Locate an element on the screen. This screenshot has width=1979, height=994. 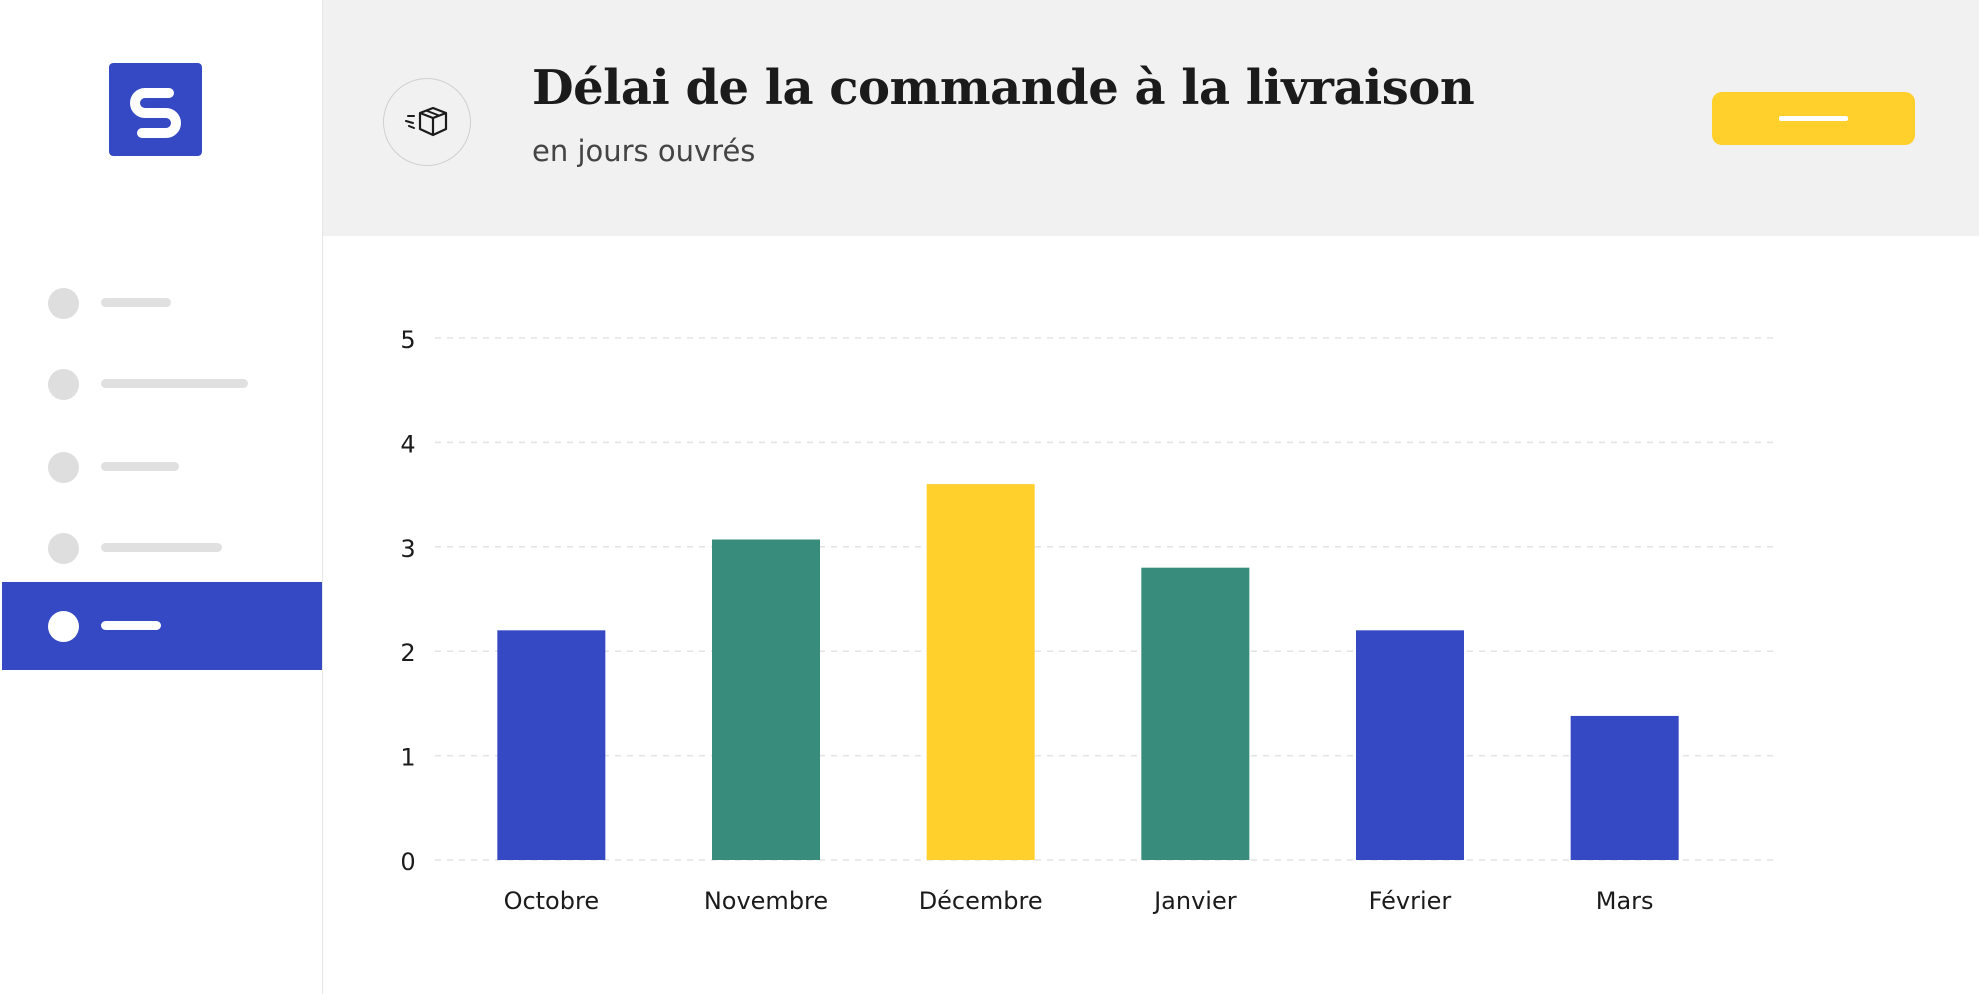
sidebar-item-5-active is located at coordinates (162, 626).